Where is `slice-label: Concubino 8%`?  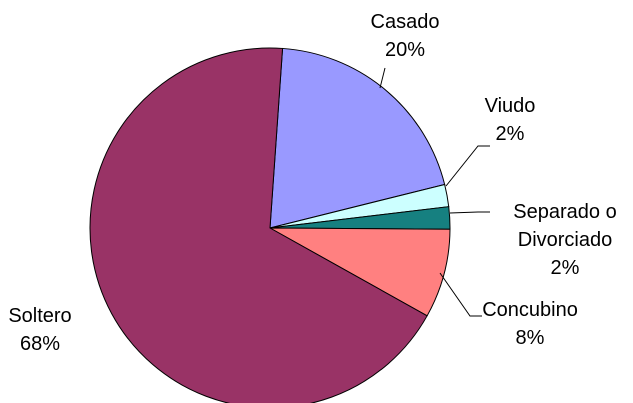
slice-label: Concubino 8% is located at coordinates (530, 324).